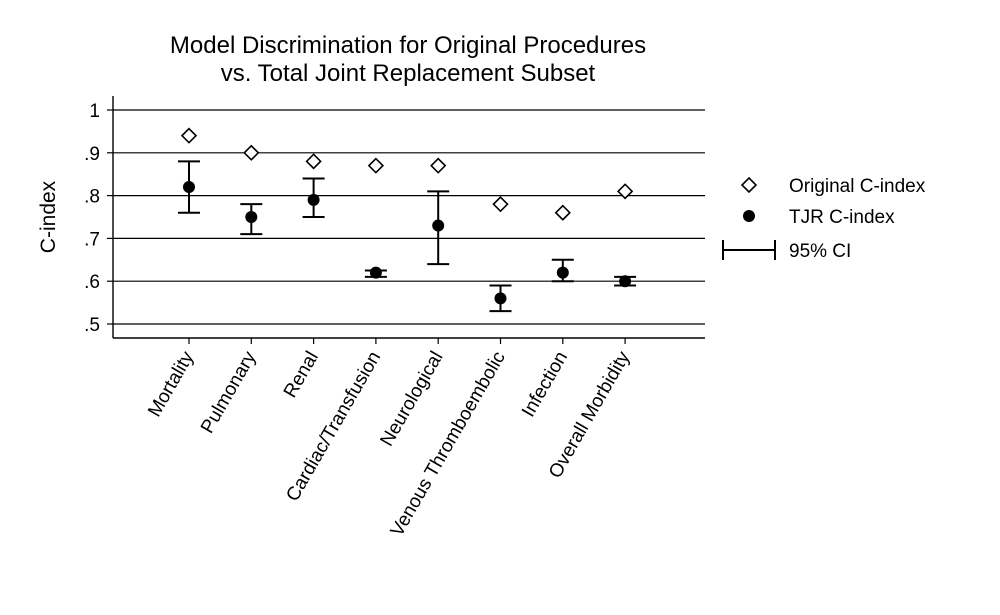  I want to click on x-tick-label: Venous Thromboembolic, so click(448, 444).